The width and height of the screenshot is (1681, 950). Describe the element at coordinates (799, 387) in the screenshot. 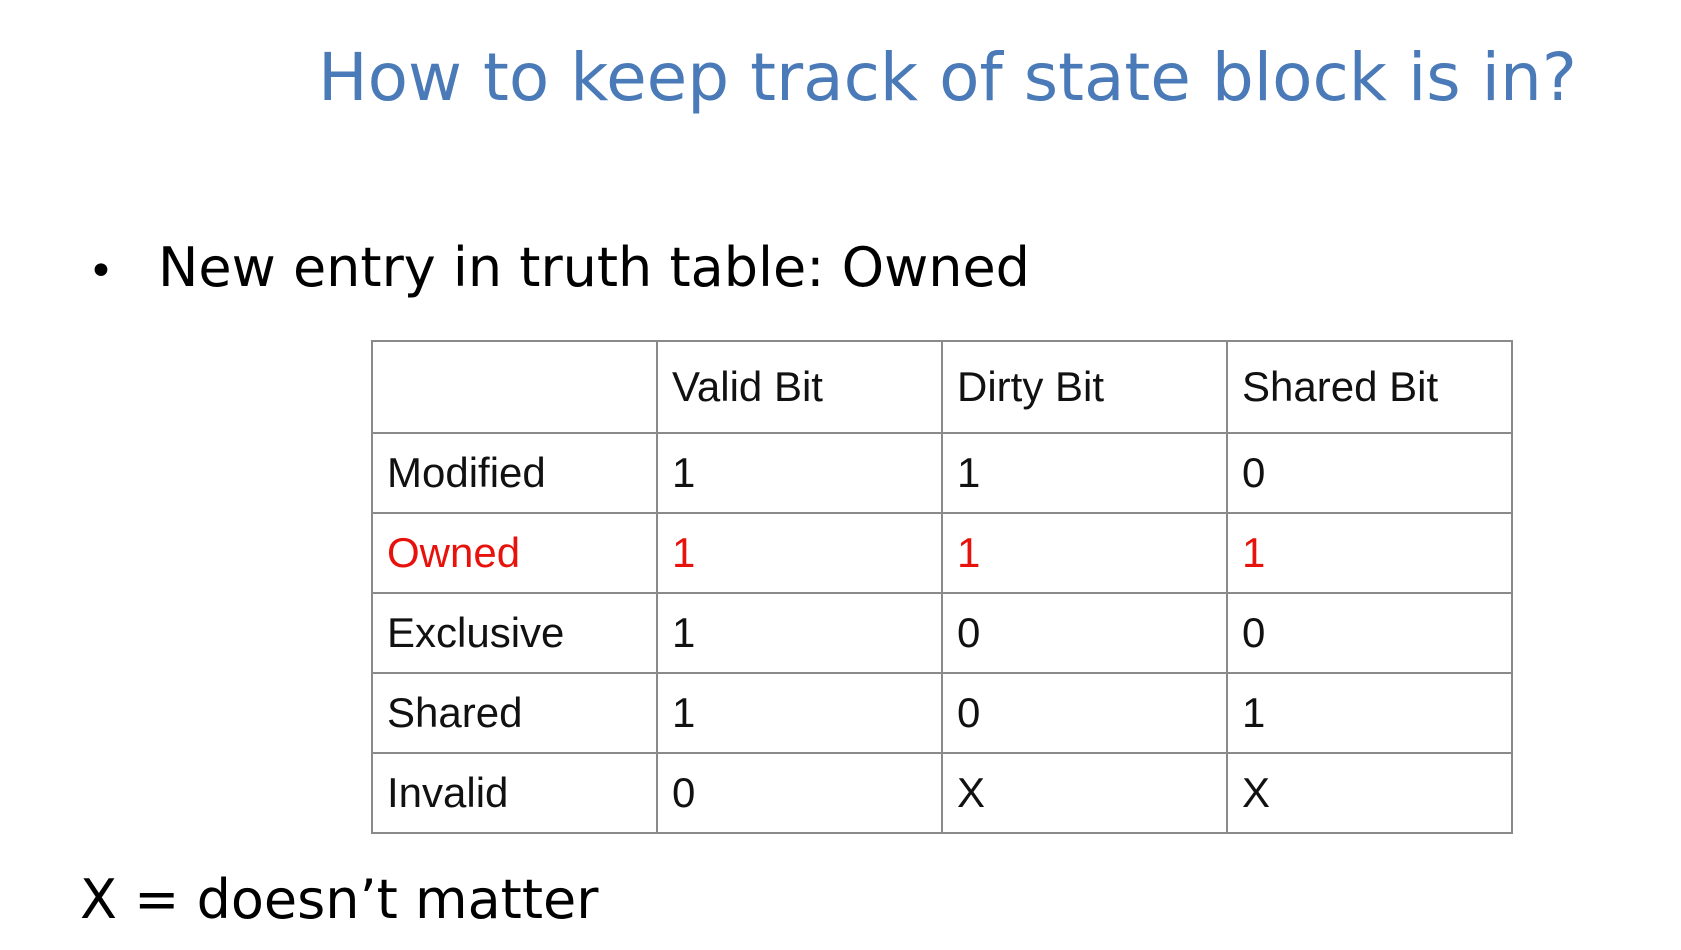

I see `header-cell-valid-bit: Valid Bit` at that location.